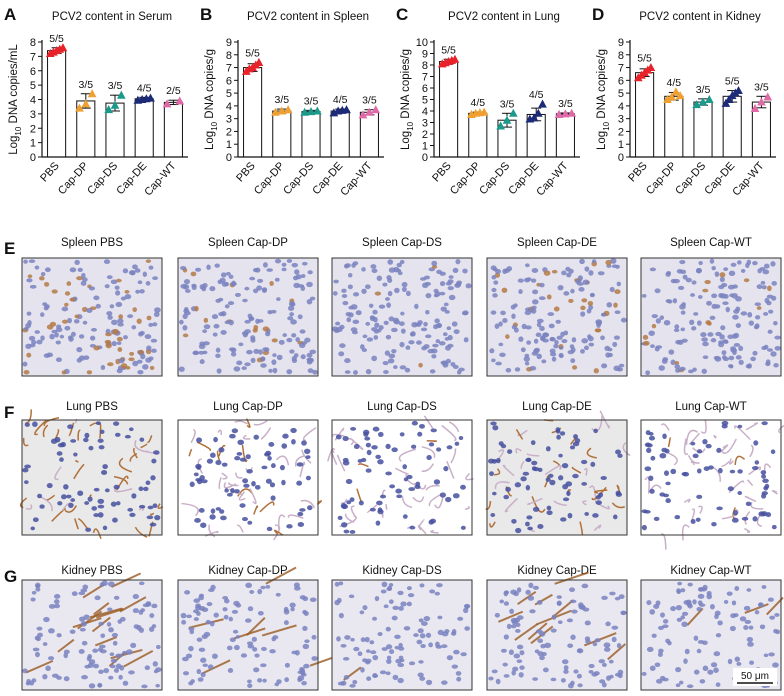 The height and width of the screenshot is (696, 784). Describe the element at coordinates (402, 317) in the screenshot. I see `micrograph-frame` at that location.